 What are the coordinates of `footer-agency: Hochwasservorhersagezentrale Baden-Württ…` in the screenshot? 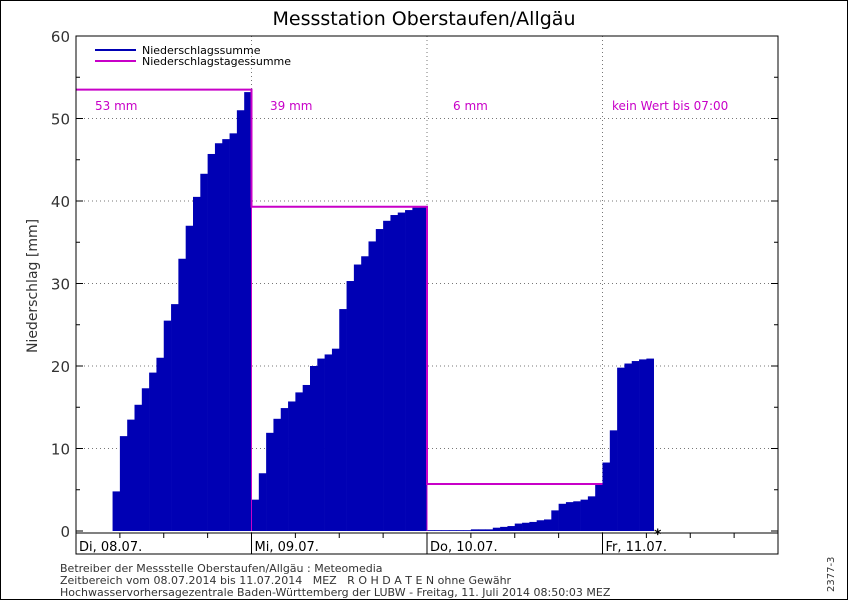 It's located at (335, 592).